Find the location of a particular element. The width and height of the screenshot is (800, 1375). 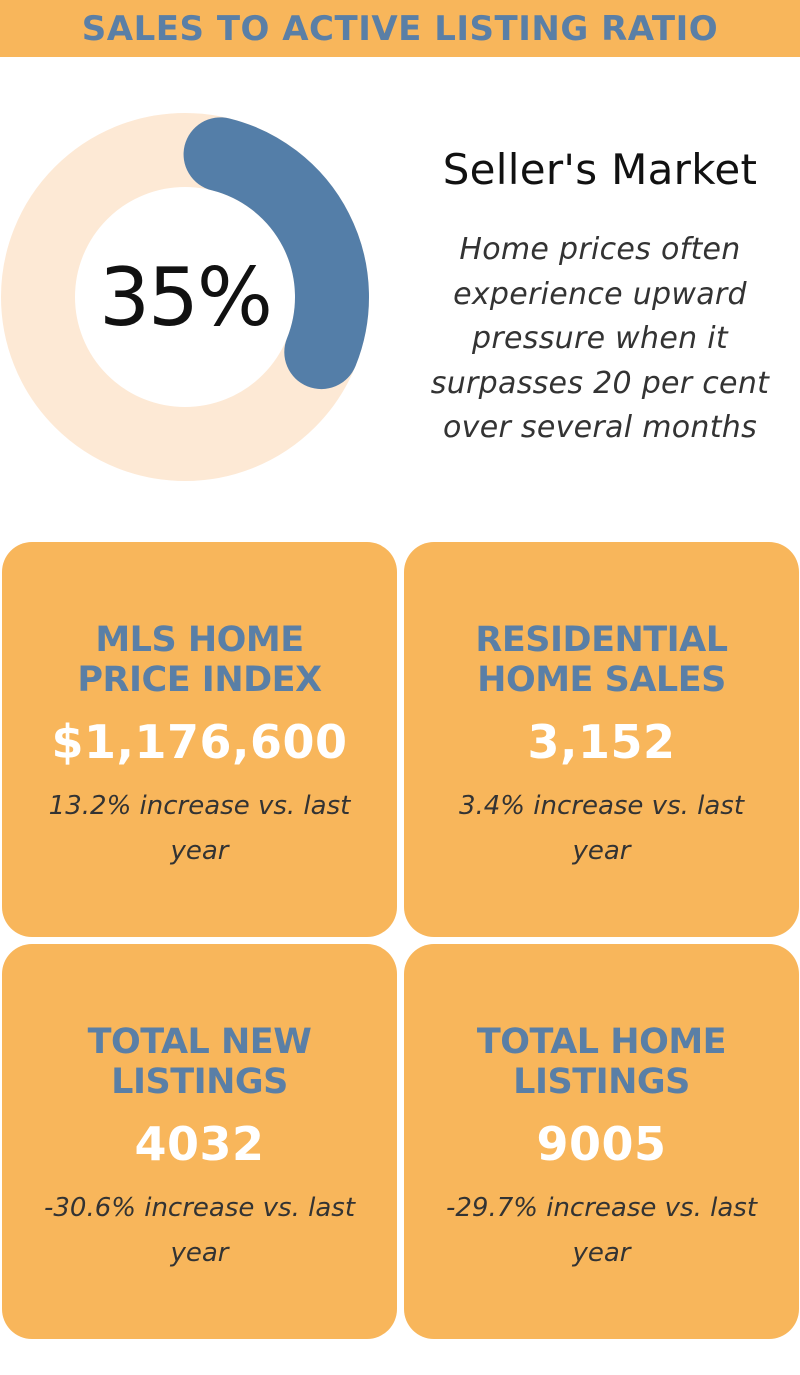

stat-card-value: 4032 is located at coordinates (199, 1144).